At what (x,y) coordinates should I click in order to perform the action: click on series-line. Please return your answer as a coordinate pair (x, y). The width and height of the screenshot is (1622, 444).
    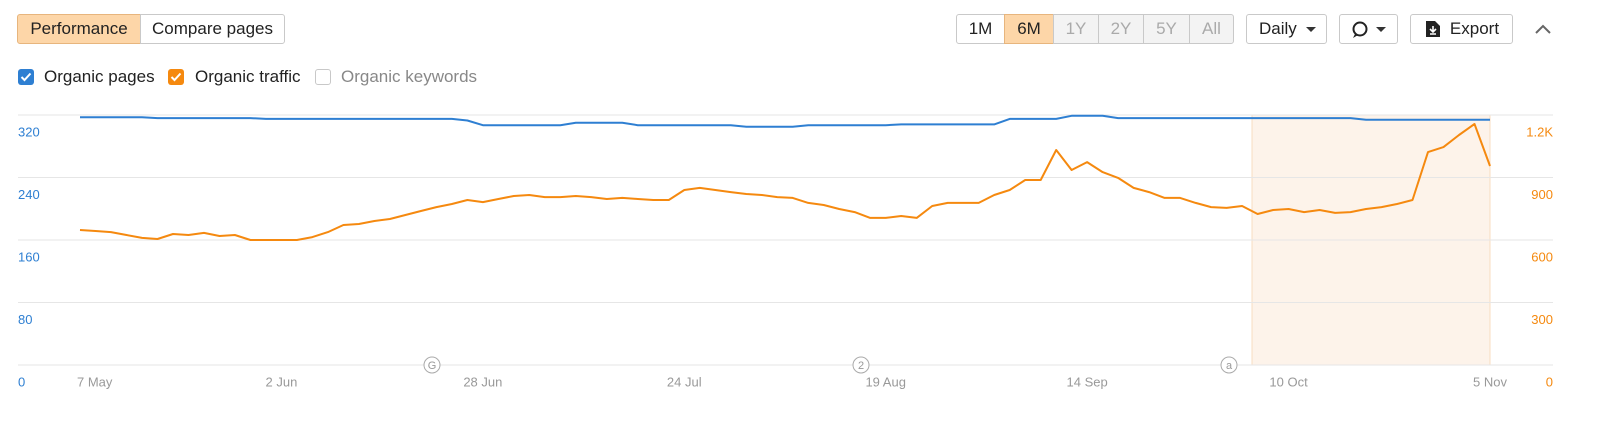
    Looking at the image, I should click on (785, 121).